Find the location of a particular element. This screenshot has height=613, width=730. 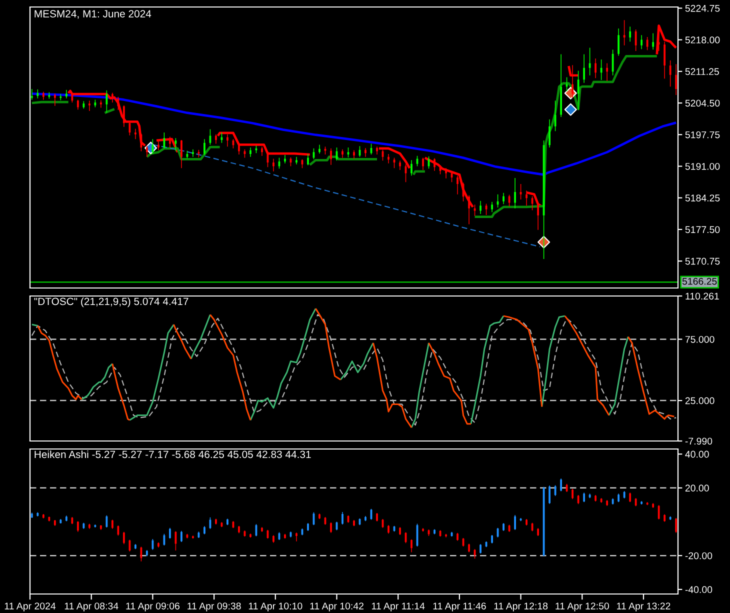

ref-line-label: 5166.25 is located at coordinates (699, 281).